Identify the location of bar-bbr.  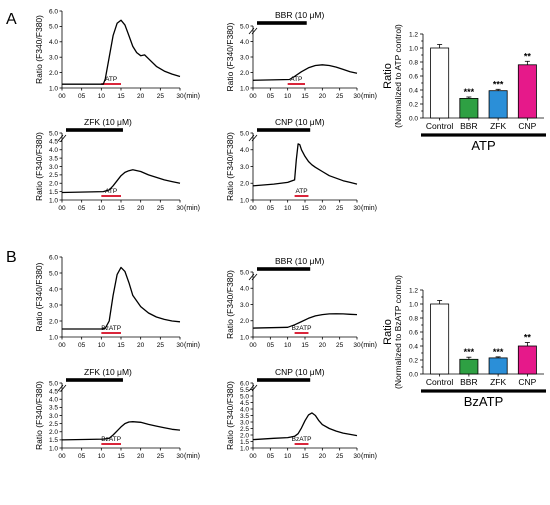
(469, 108).